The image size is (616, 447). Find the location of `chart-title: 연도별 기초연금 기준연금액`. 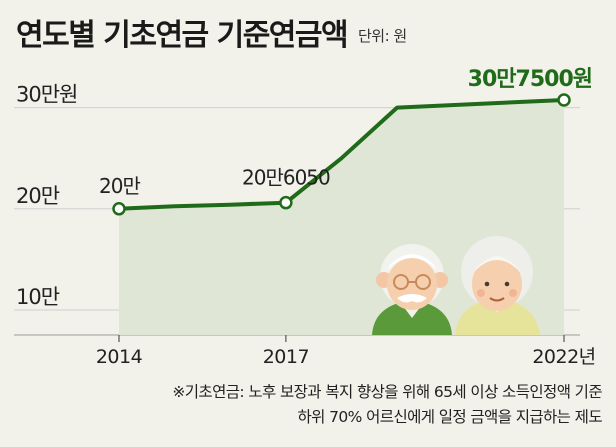

chart-title: 연도별 기초연금 기준연금액 is located at coordinates (182, 35).